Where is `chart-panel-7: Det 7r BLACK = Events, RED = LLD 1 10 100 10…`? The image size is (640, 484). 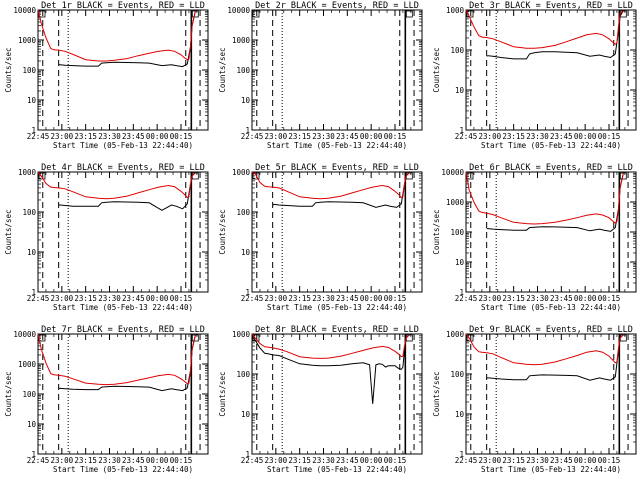 chart-panel-7: Det 7r BLACK = Events, RED = LLD 1 10 100 10… is located at coordinates (106, 399).